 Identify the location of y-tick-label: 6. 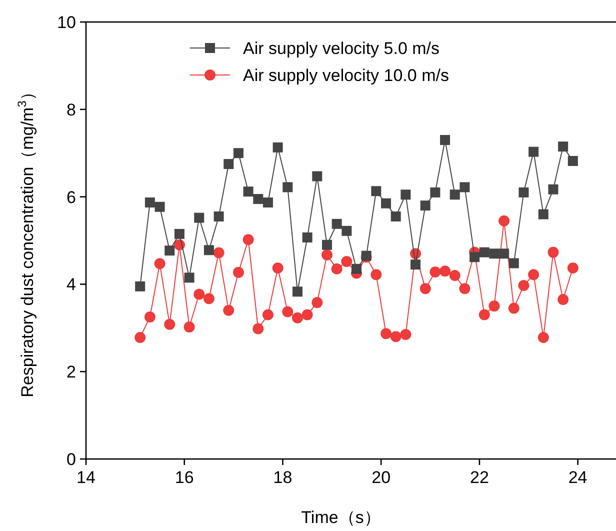
(71, 197).